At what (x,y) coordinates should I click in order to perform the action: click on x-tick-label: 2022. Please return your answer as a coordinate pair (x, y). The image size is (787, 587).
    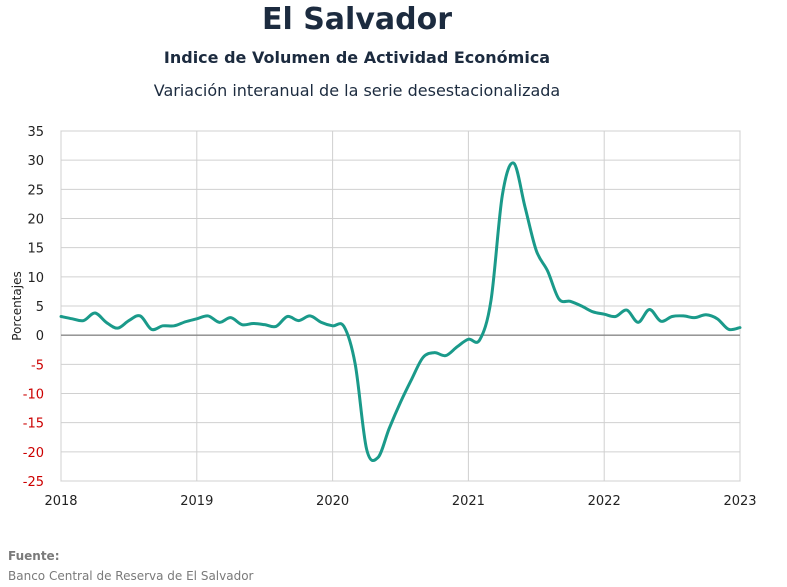
    Looking at the image, I should click on (604, 501).